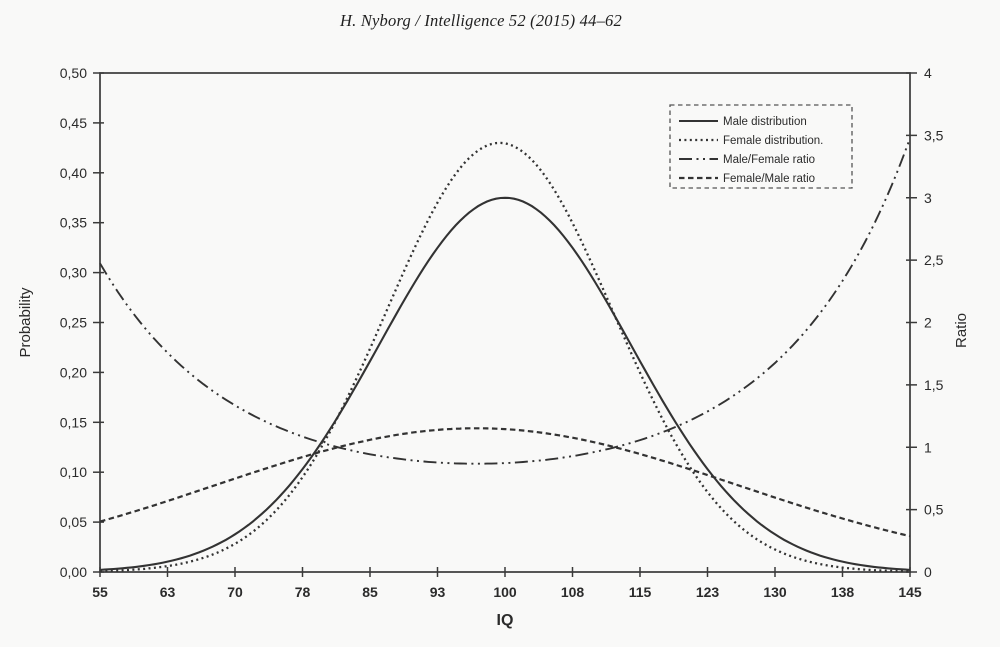 The width and height of the screenshot is (1000, 647). What do you see at coordinates (73, 472) in the screenshot?
I see `y-left-tick-label: 0,10` at bounding box center [73, 472].